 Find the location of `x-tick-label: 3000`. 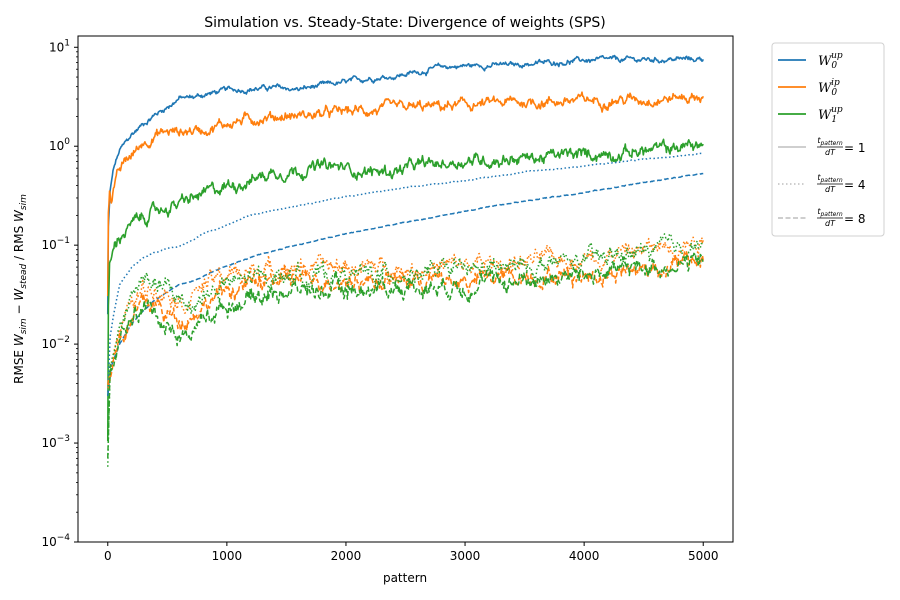

x-tick-label: 3000 is located at coordinates (465, 556).